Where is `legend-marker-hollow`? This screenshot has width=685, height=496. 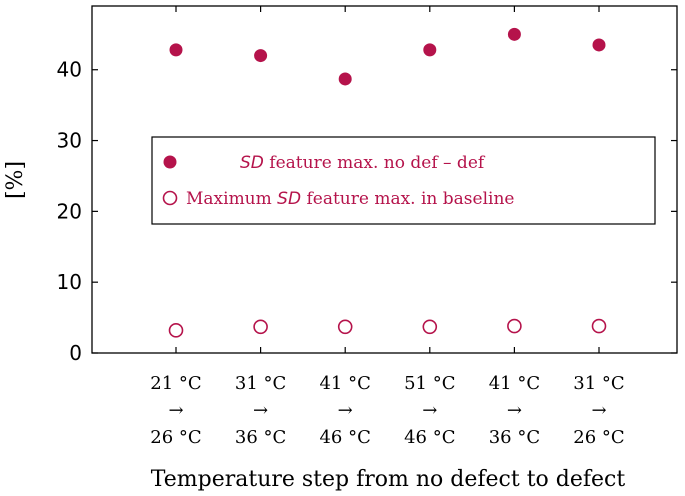 legend-marker-hollow is located at coordinates (170, 198).